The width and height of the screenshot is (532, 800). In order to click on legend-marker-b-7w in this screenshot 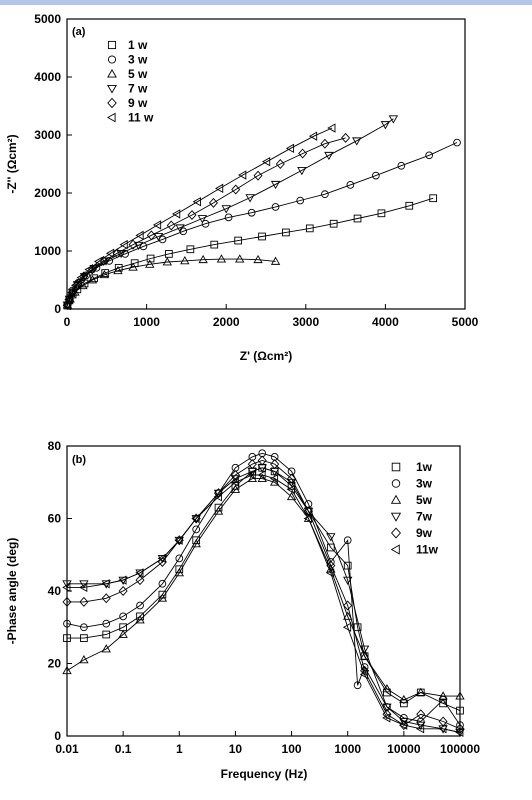, I will do `click(396, 517)`.